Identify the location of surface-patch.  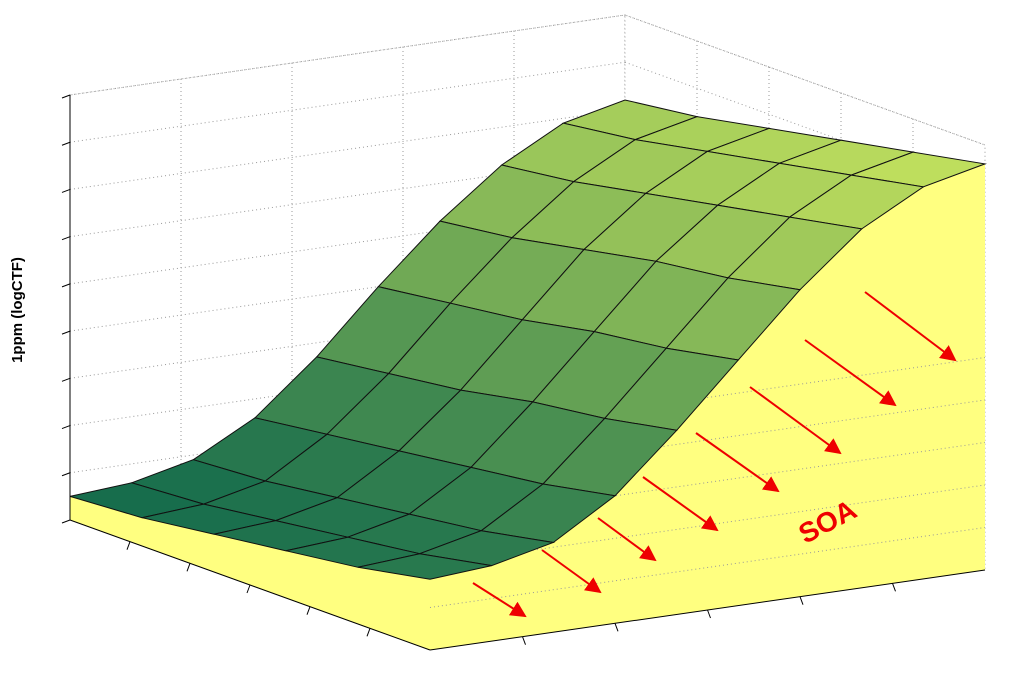
(424, 566).